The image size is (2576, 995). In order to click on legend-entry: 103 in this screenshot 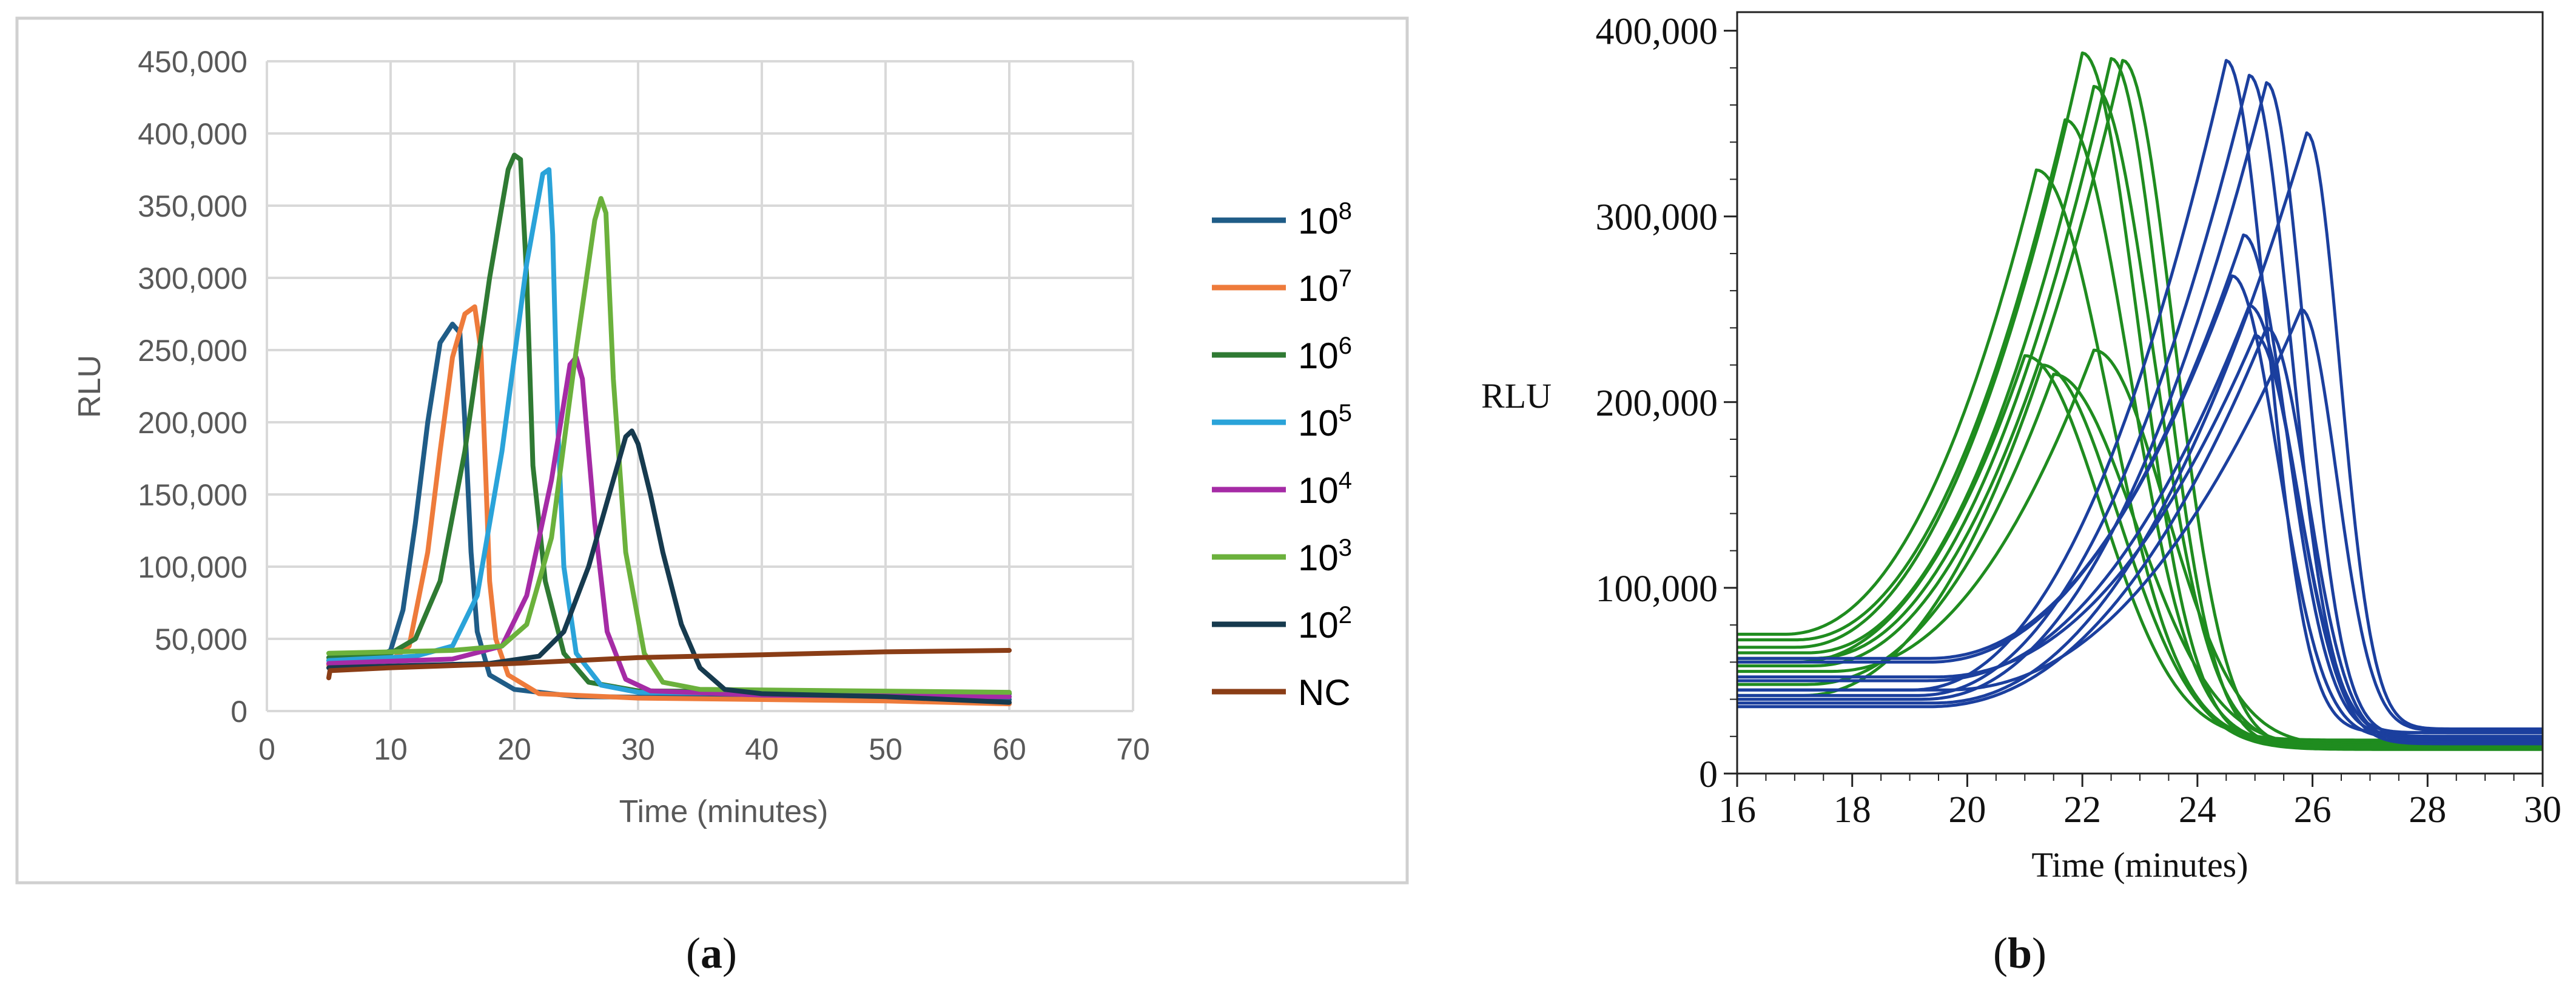, I will do `click(1325, 556)`.